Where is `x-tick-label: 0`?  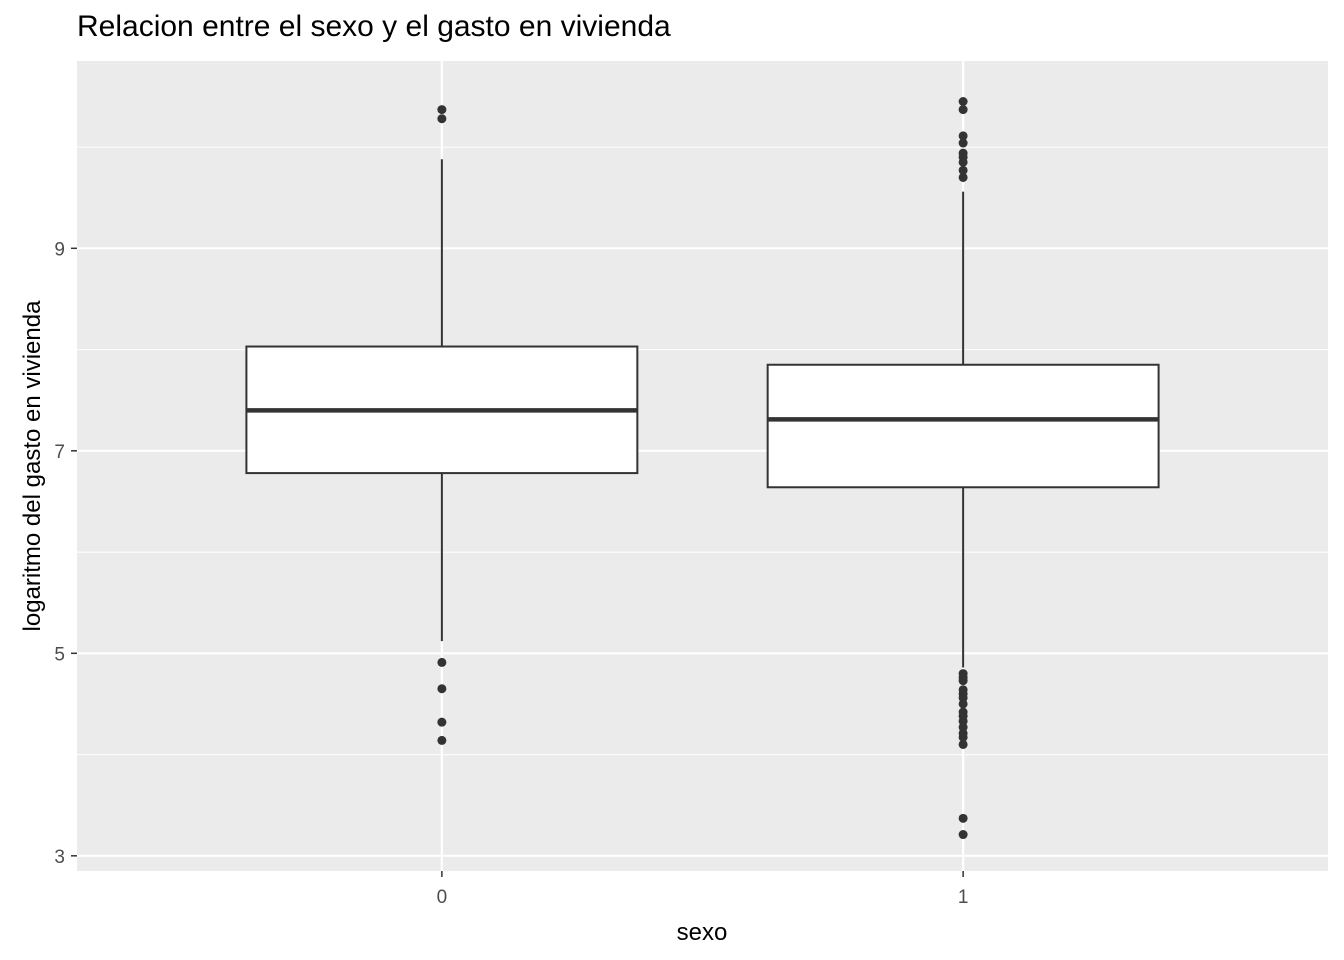 x-tick-label: 0 is located at coordinates (442, 897).